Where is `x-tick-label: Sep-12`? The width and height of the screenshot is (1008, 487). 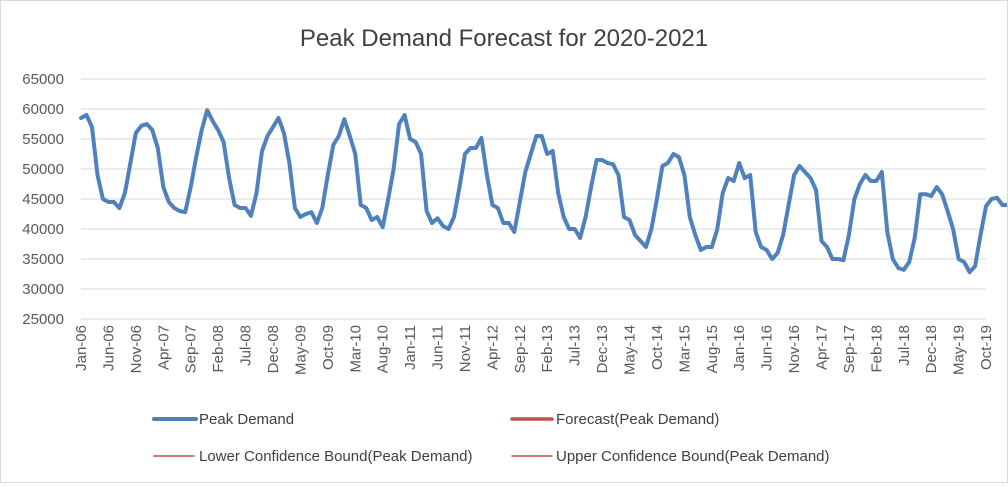 x-tick-label: Sep-12 is located at coordinates (520, 349).